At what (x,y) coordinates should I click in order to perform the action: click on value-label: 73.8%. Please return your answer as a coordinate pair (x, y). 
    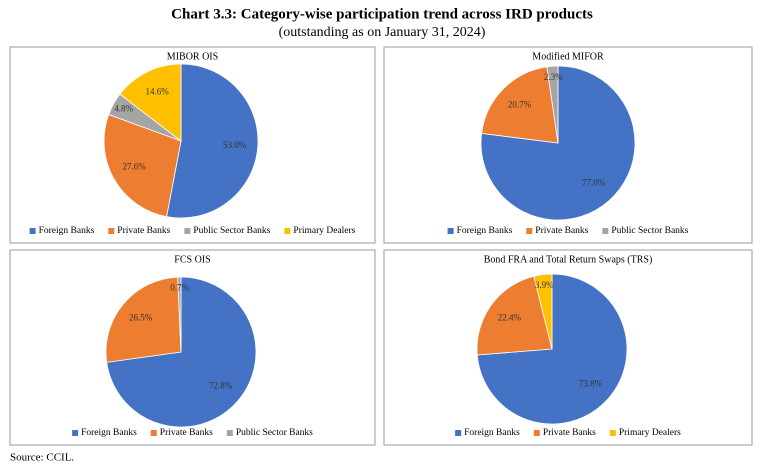
    Looking at the image, I should click on (591, 384).